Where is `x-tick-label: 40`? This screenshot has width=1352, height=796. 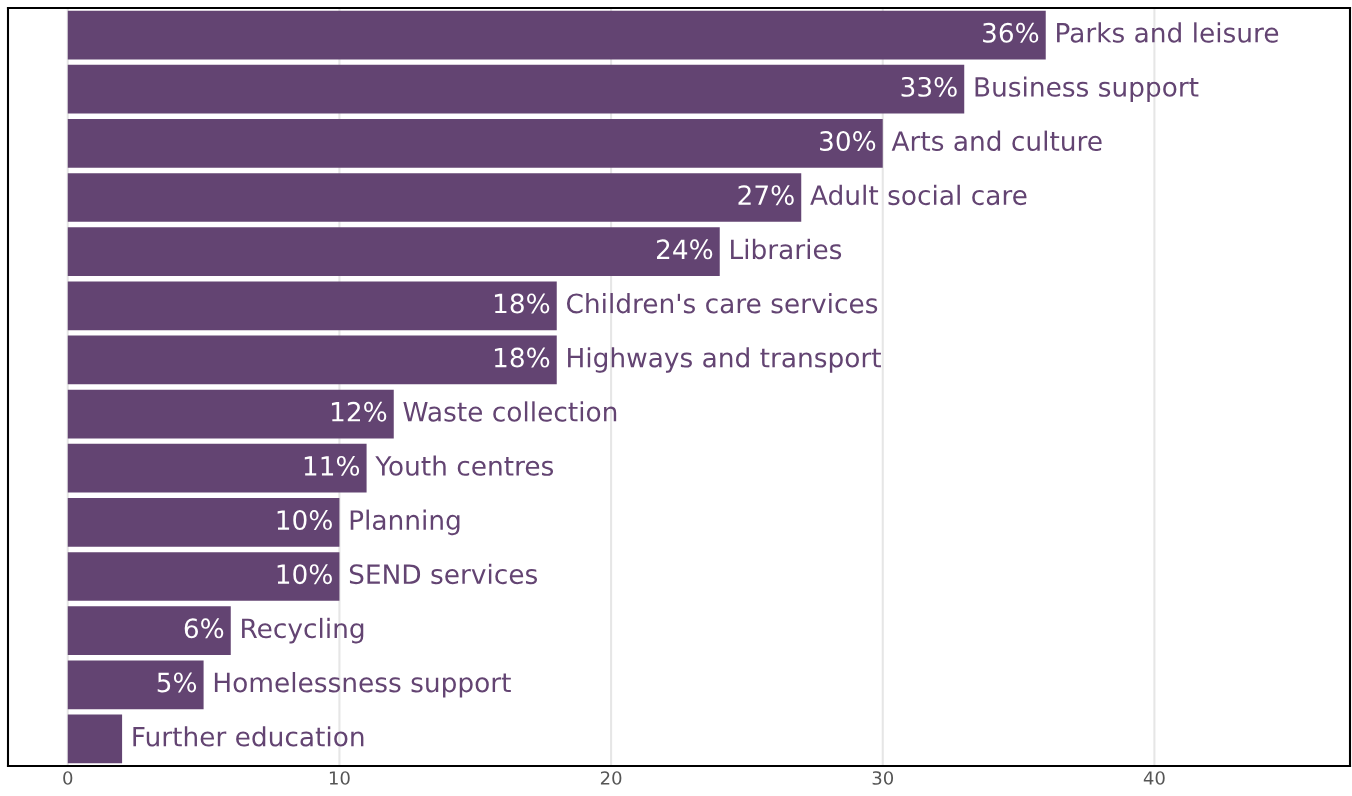 x-tick-label: 40 is located at coordinates (1154, 778).